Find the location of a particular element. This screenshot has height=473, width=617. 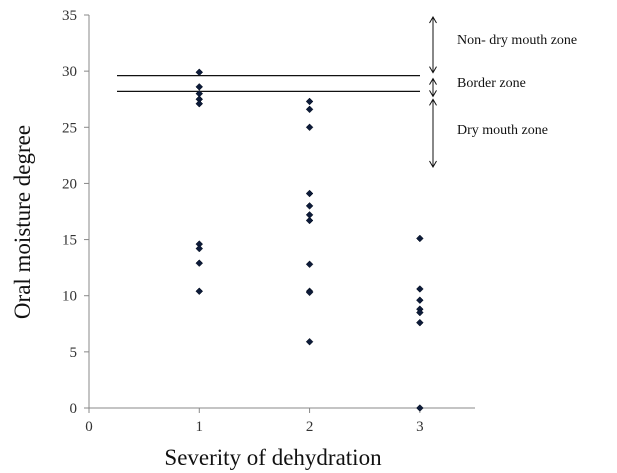

x-axis-title: Severity of dehydration is located at coordinates (273, 457).